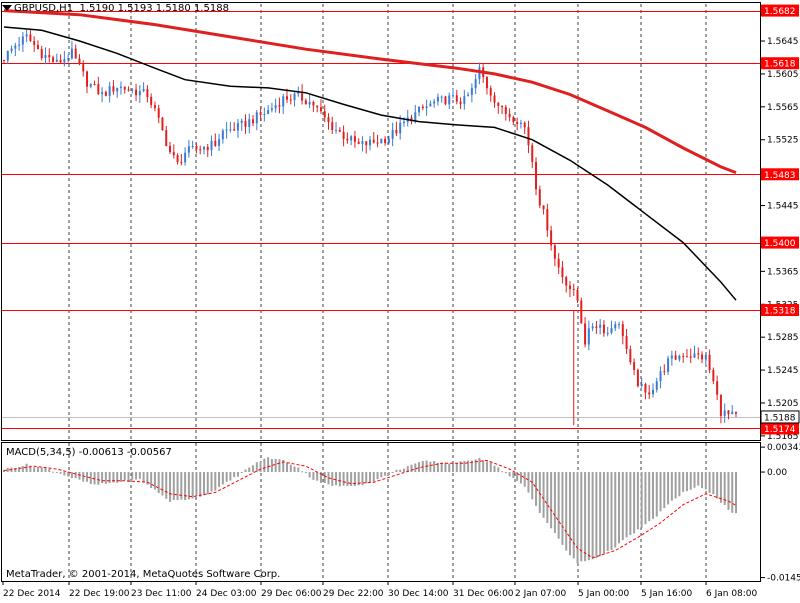 The width and height of the screenshot is (800, 603). What do you see at coordinates (44, 8) in the screenshot?
I see `symbol-label: GBPUSD,H1` at bounding box center [44, 8].